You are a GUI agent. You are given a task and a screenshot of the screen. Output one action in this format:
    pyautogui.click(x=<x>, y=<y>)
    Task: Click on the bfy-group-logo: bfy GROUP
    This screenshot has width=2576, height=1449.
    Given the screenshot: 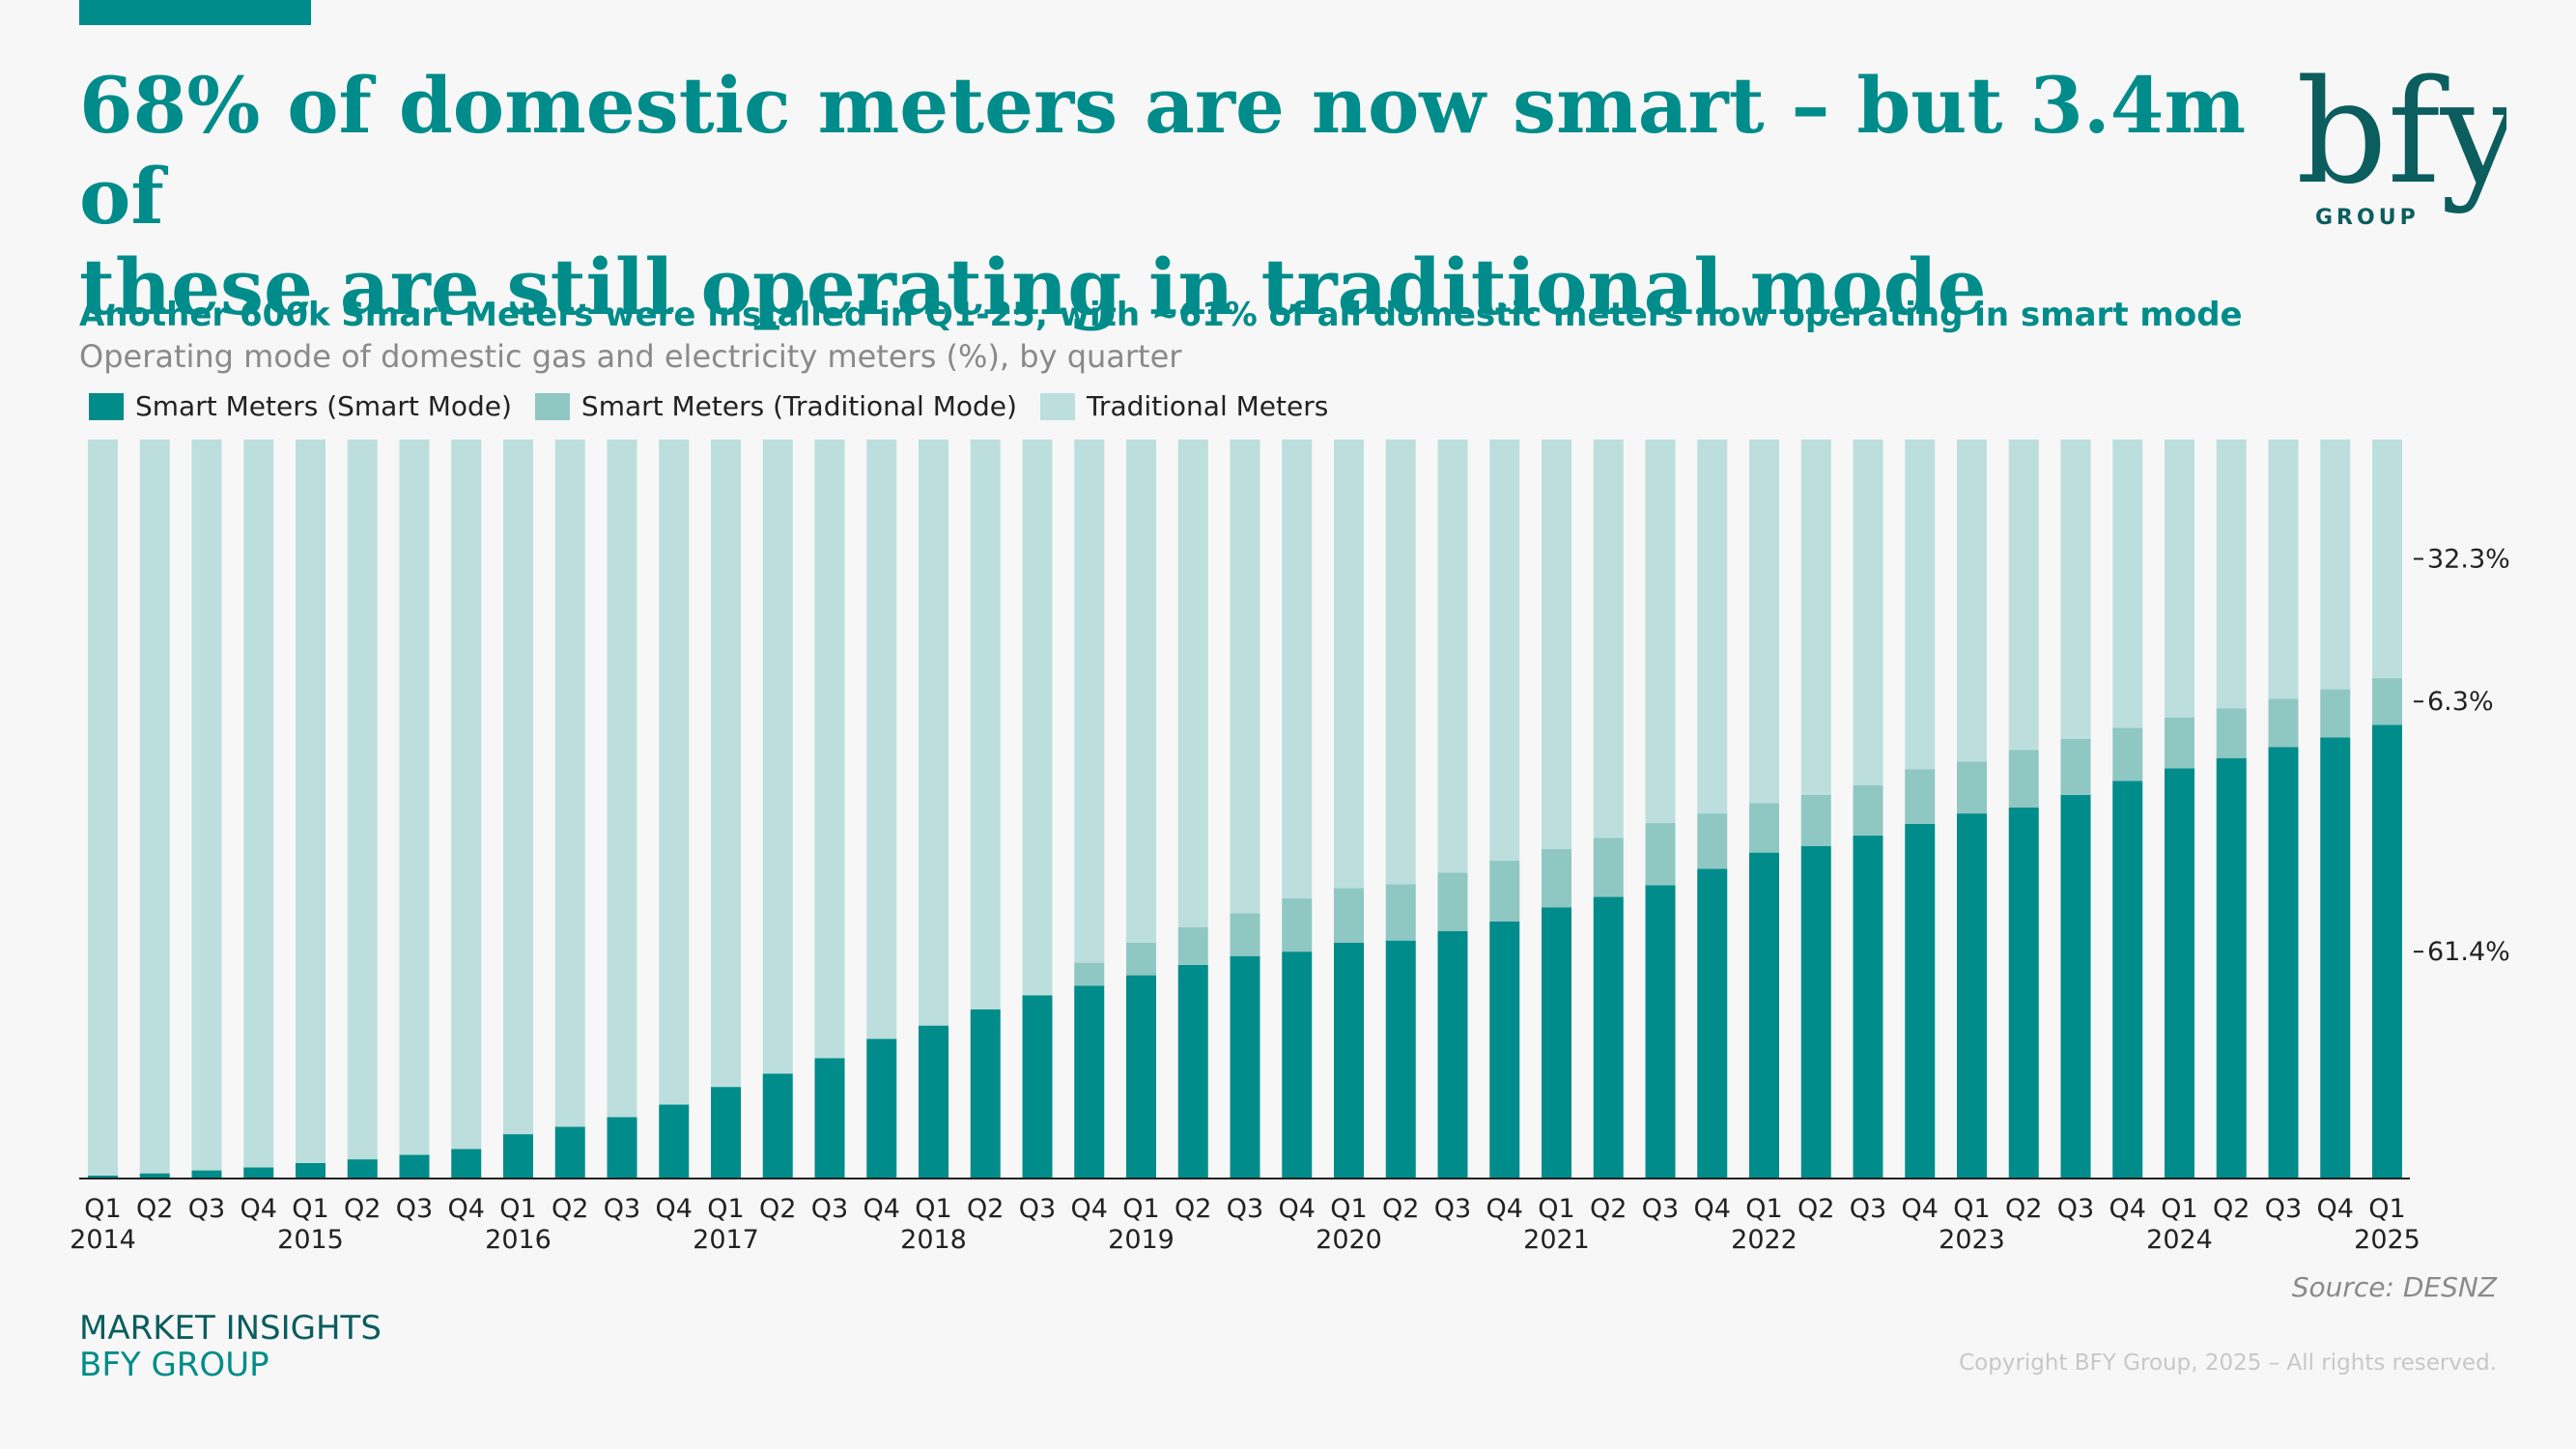 What is the action you would take?
    pyautogui.click(x=2401, y=149)
    